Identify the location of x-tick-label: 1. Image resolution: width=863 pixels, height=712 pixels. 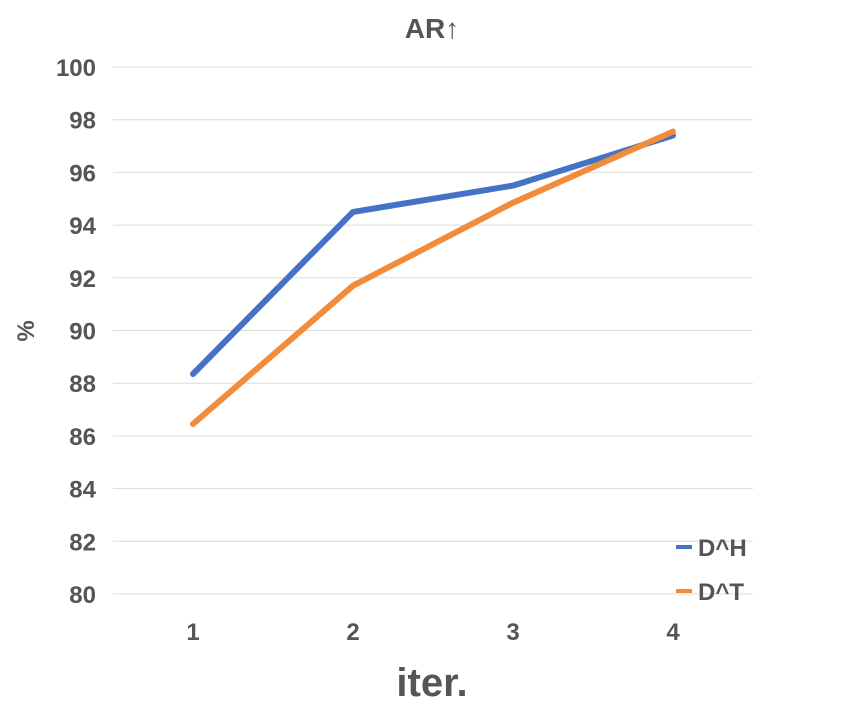
(192, 632).